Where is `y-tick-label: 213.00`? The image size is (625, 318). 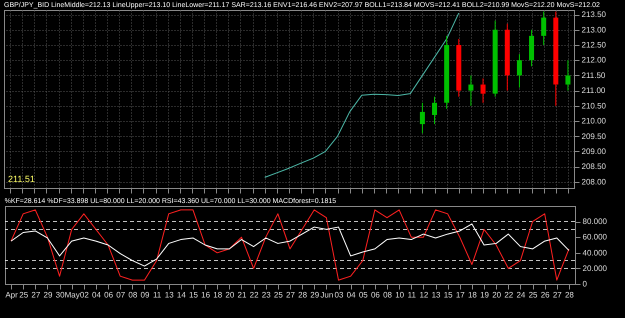
y-tick-label: 213.00 is located at coordinates (594, 29).